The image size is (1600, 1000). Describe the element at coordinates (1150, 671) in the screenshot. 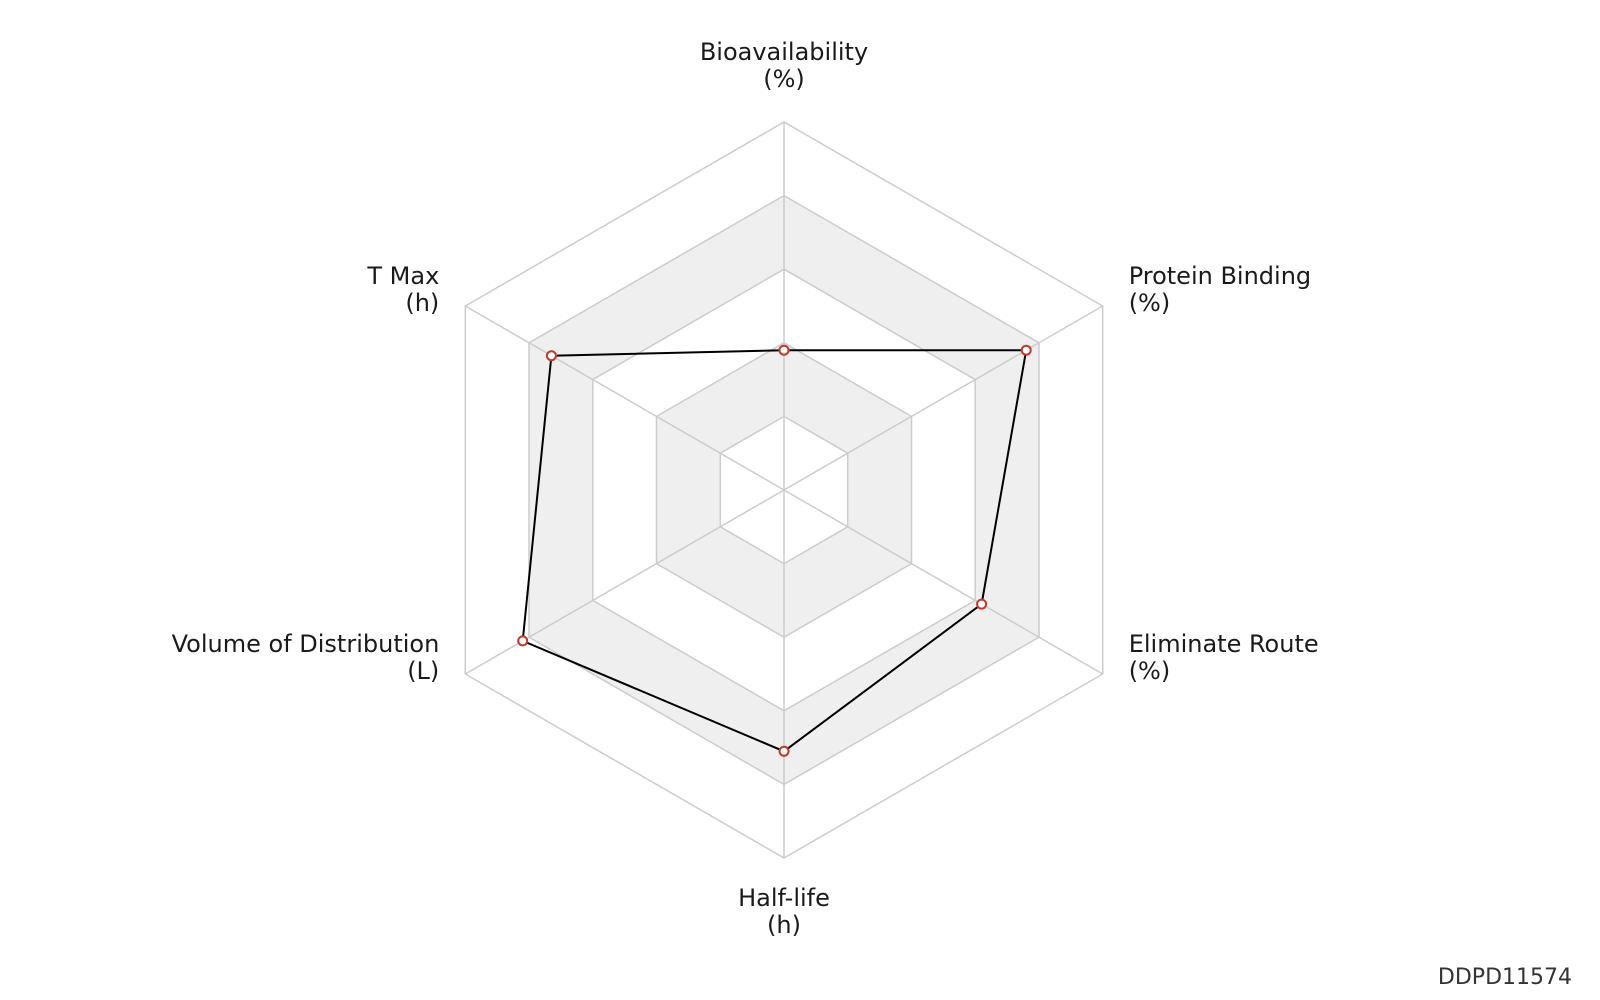

I see `axis-label-unit-2: (%)` at that location.